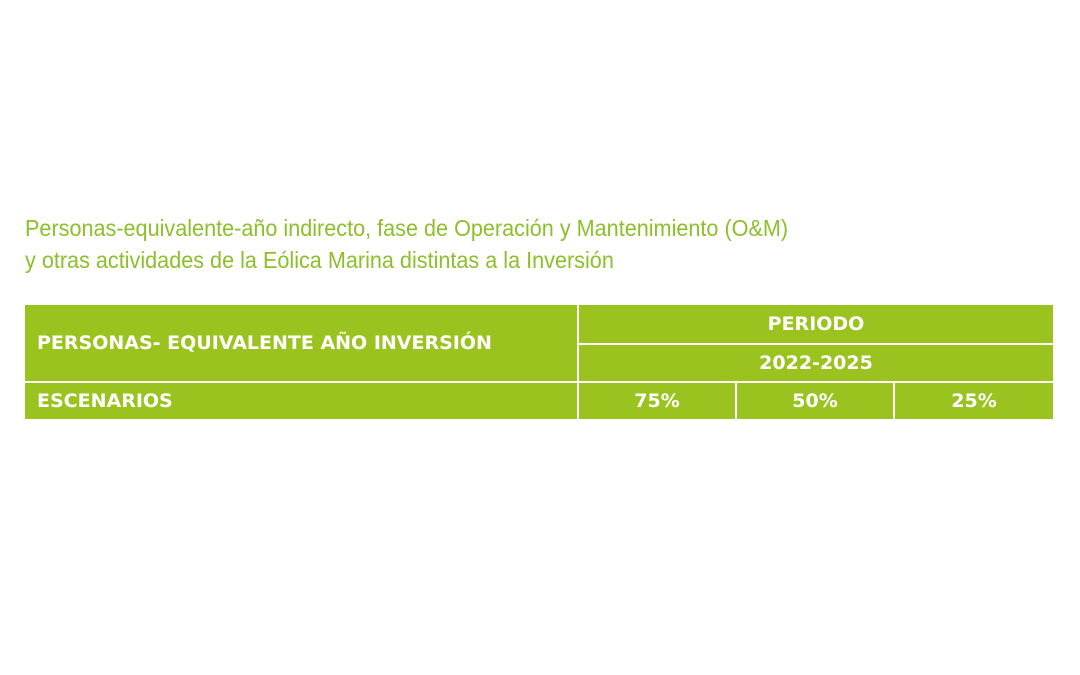  I want to click on divider-above-escenarios, so click(539, 382).